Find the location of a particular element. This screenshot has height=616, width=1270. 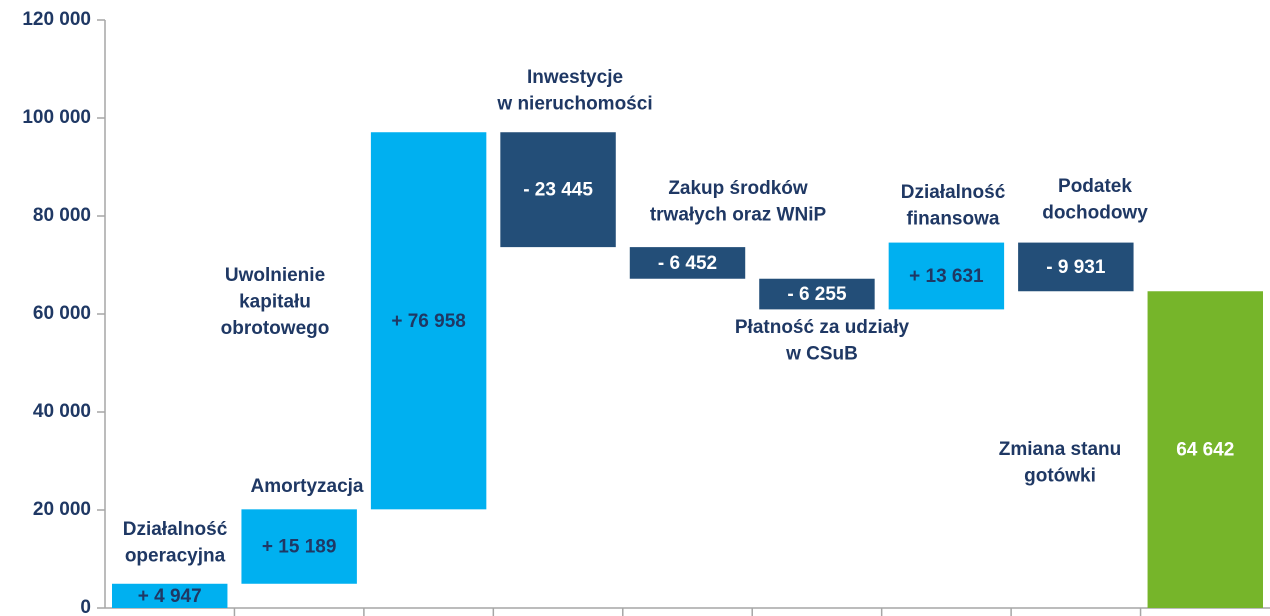

value-label: - 6 255 is located at coordinates (817, 294).